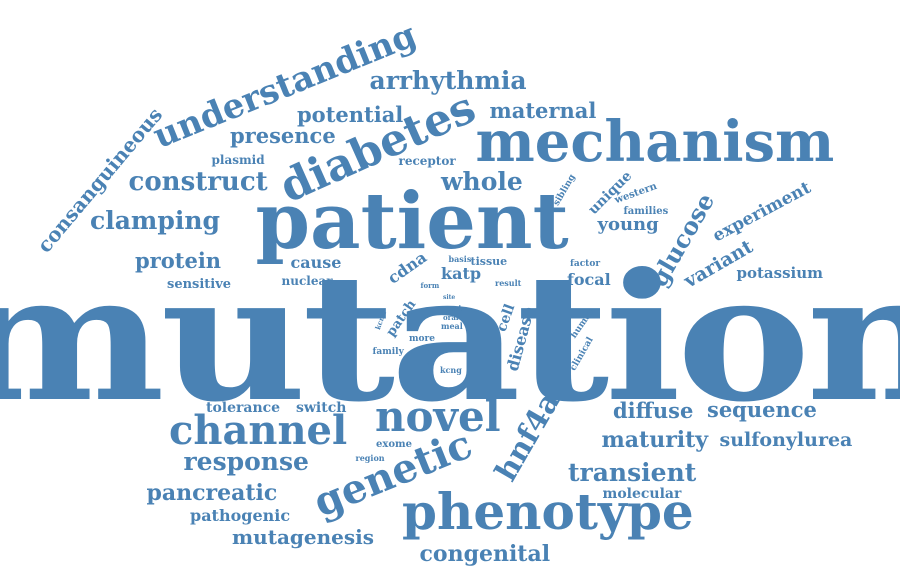  Describe the element at coordinates (461, 273) in the screenshot. I see `word-katp: katp` at that location.